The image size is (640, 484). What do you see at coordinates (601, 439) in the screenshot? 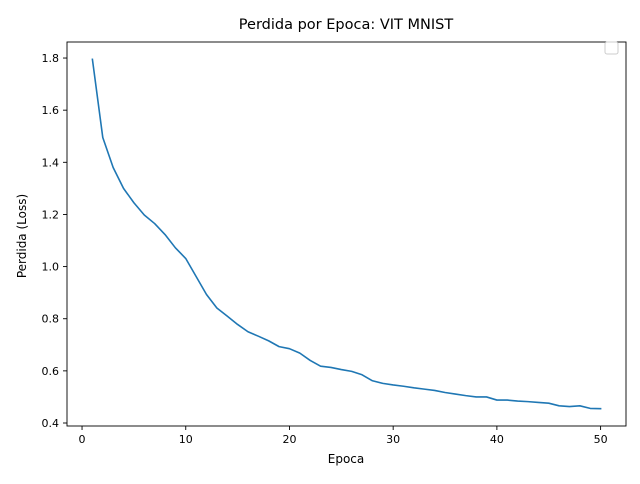
I see `x-tick-label: 50` at bounding box center [601, 439].